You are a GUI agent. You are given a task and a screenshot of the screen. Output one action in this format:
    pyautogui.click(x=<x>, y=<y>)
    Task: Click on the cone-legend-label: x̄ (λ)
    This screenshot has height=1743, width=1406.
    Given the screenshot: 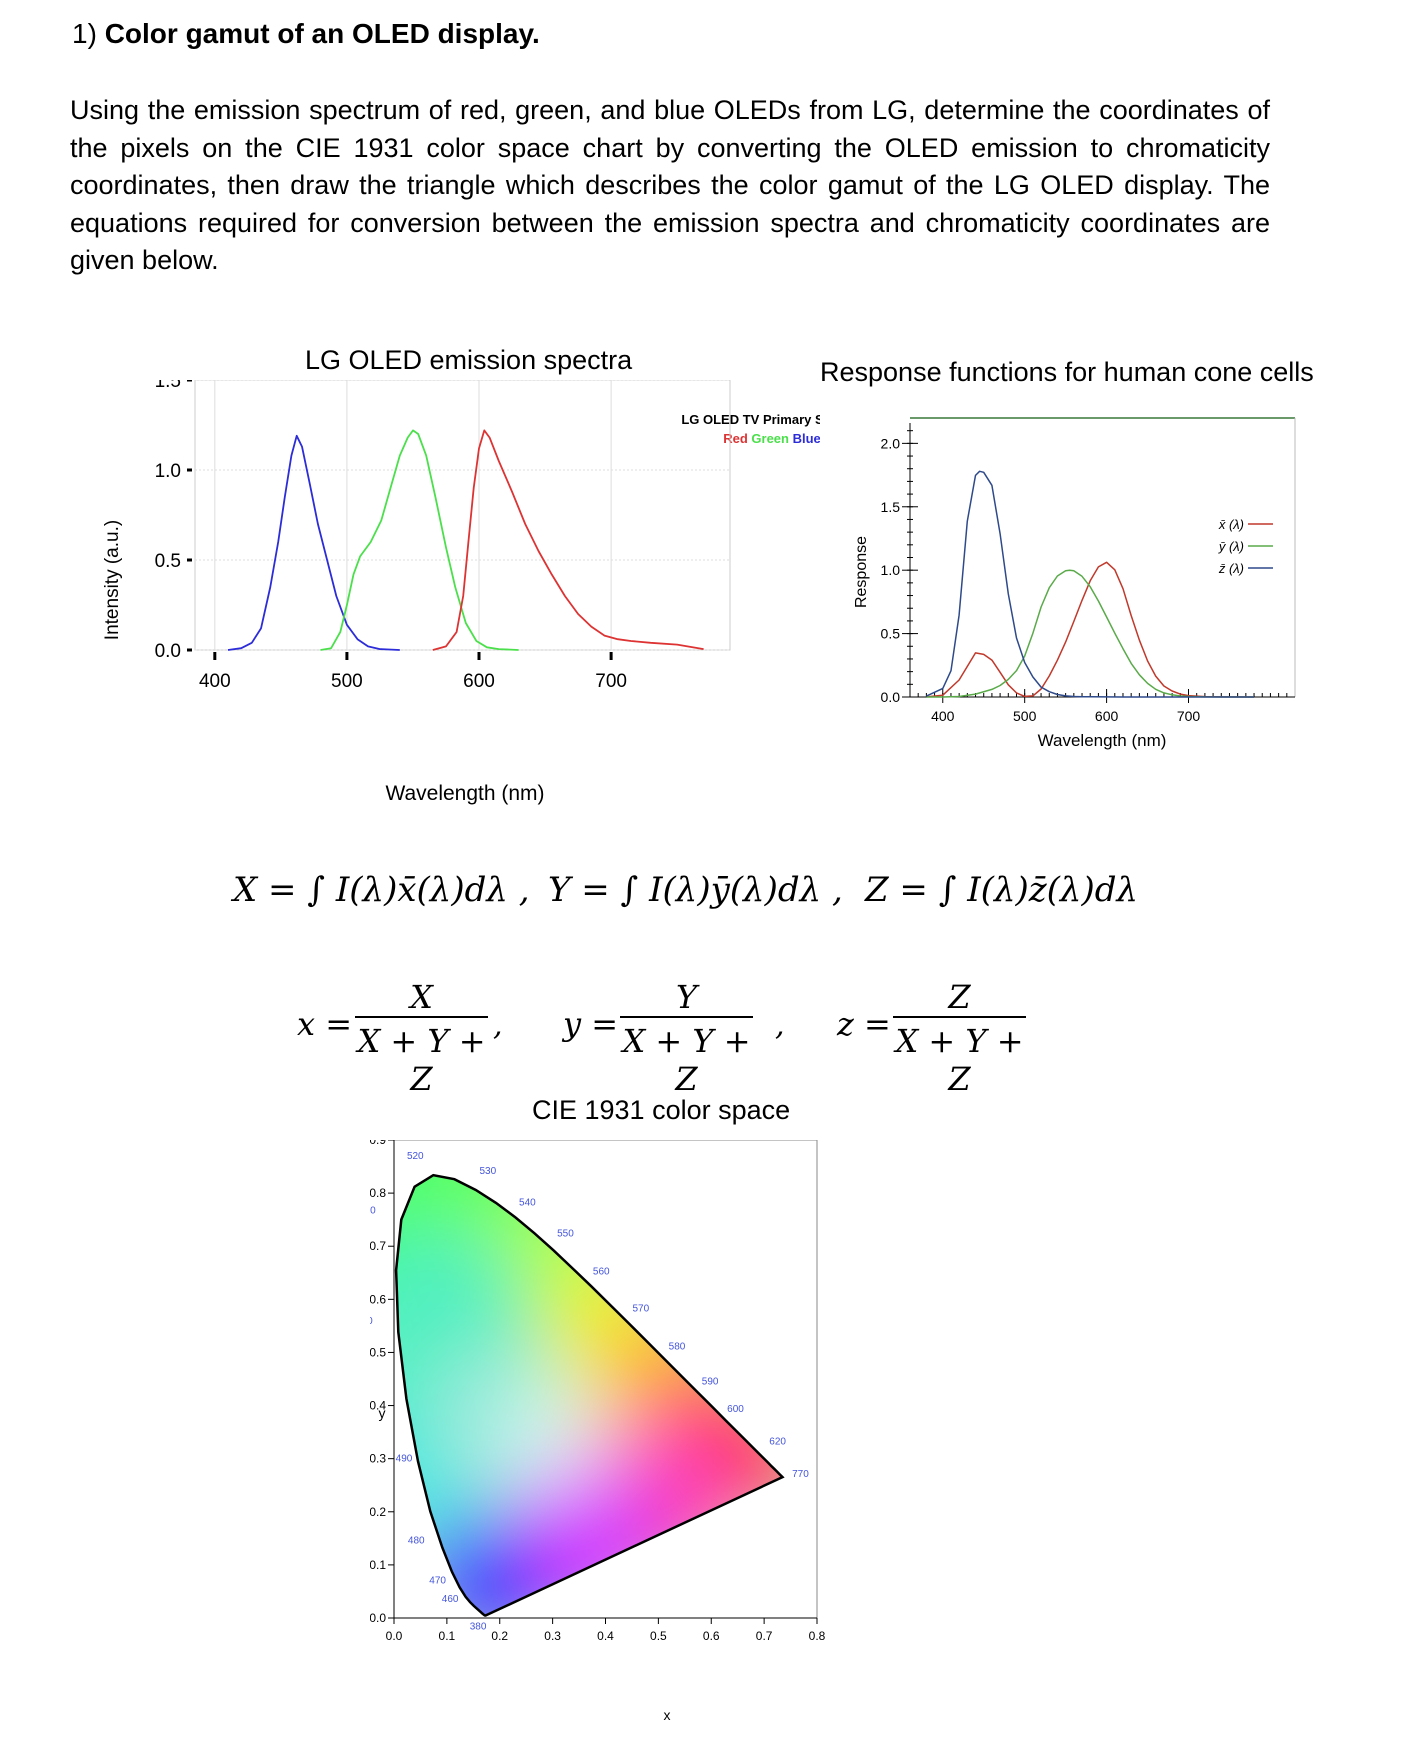 What is the action you would take?
    pyautogui.click(x=1231, y=524)
    